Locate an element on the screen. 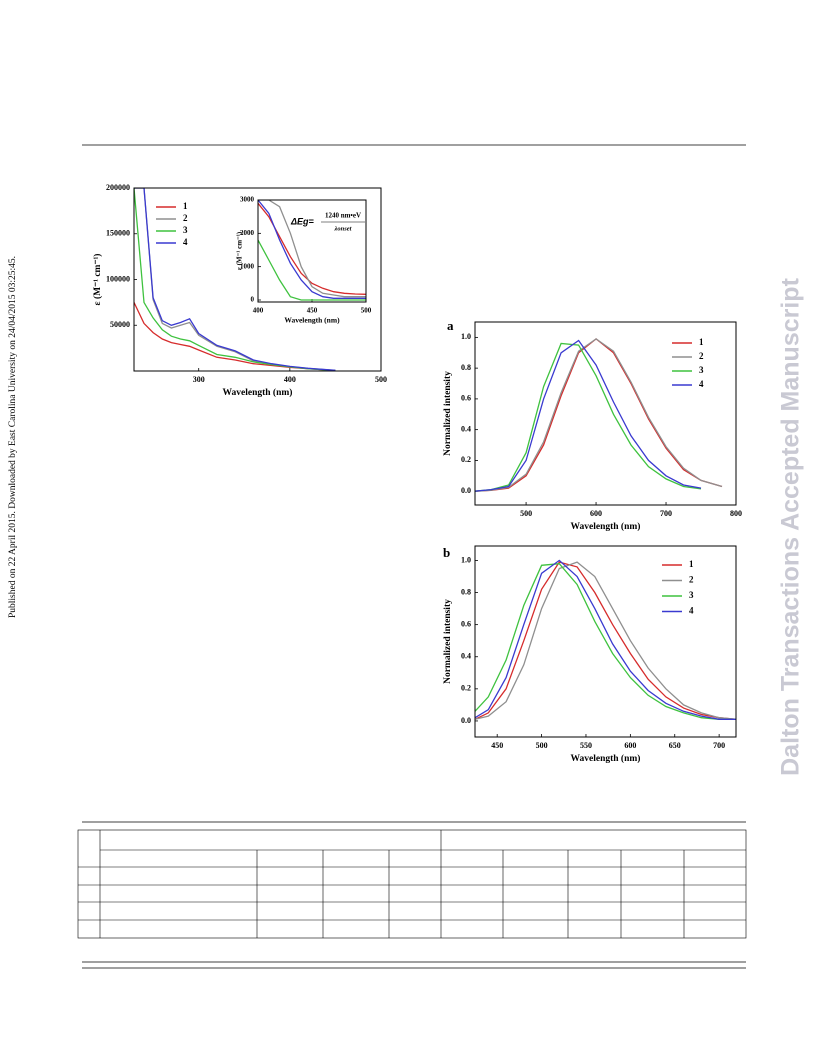 The width and height of the screenshot is (816, 1056). table-grid is located at coordinates (412, 884).